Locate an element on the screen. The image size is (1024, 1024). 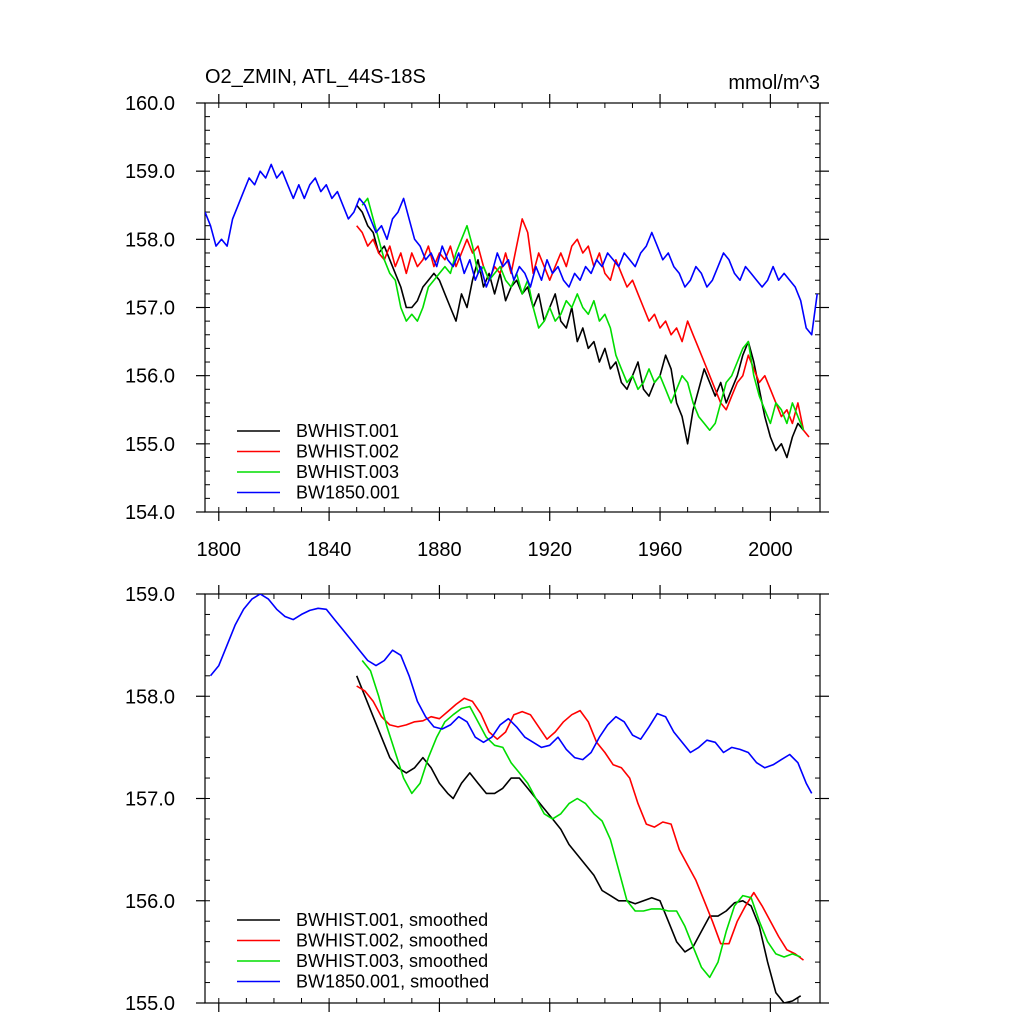
x-tick-label: 1800 is located at coordinates (219, 550).